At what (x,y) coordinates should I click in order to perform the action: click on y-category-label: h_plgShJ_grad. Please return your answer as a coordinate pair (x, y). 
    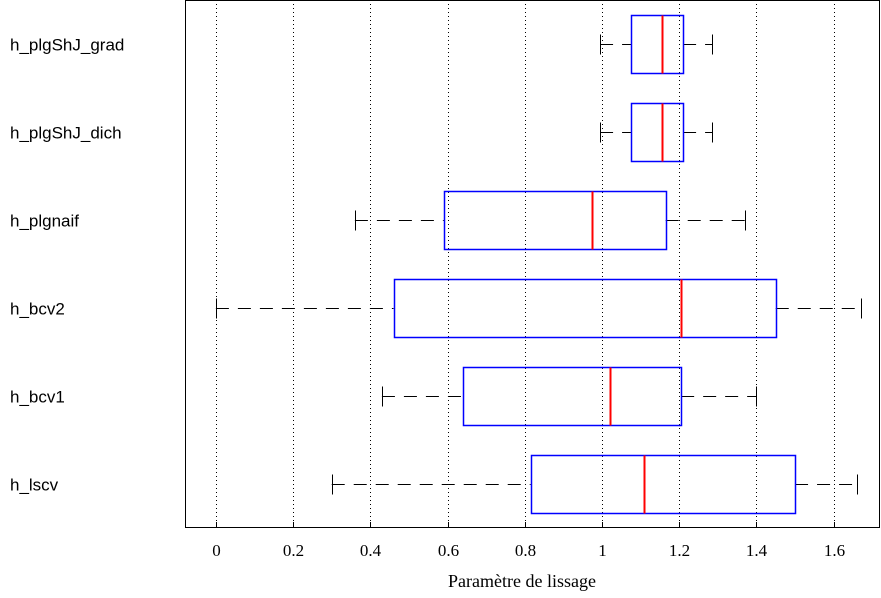
    Looking at the image, I should click on (67, 45).